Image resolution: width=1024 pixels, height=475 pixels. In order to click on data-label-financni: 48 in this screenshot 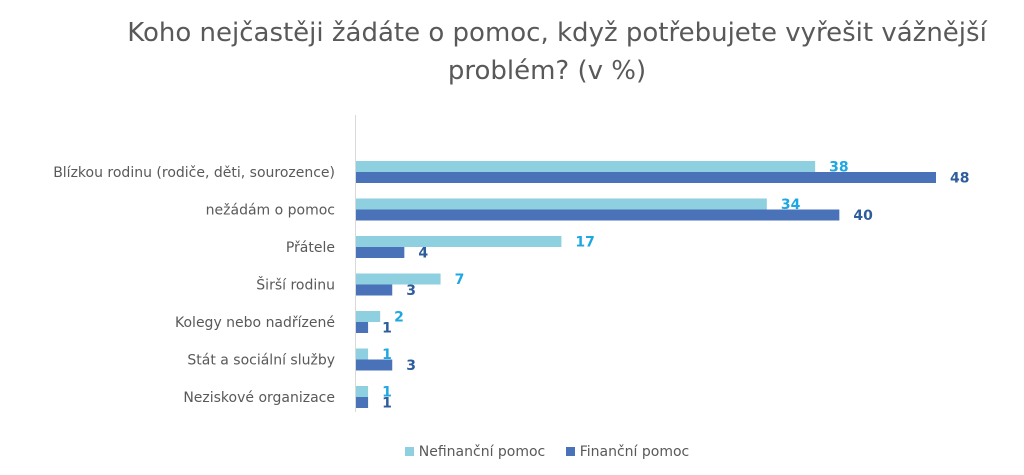, I will do `click(959, 179)`.